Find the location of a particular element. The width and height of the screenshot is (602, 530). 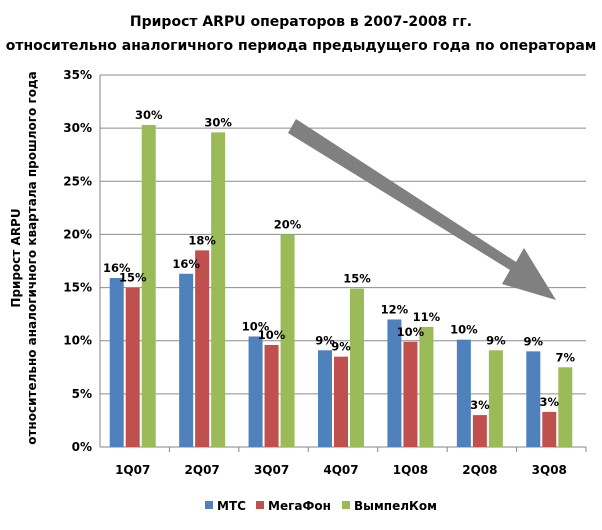

x-tick-label: 4Q07 is located at coordinates (340, 470).